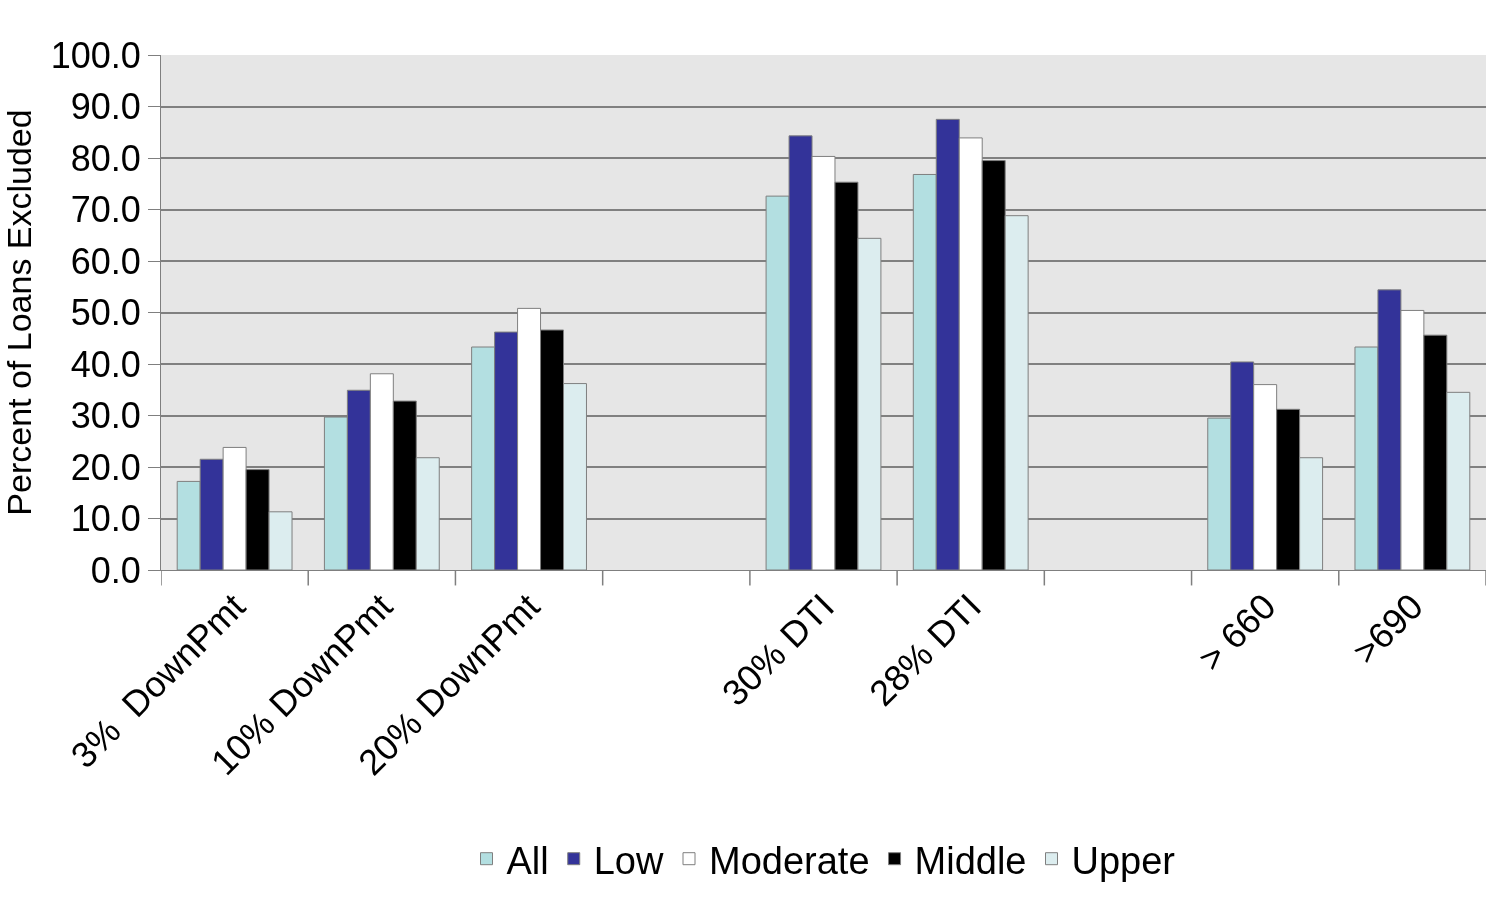 The image size is (1501, 902). I want to click on y-tick-label: 10.0, so click(105, 519).